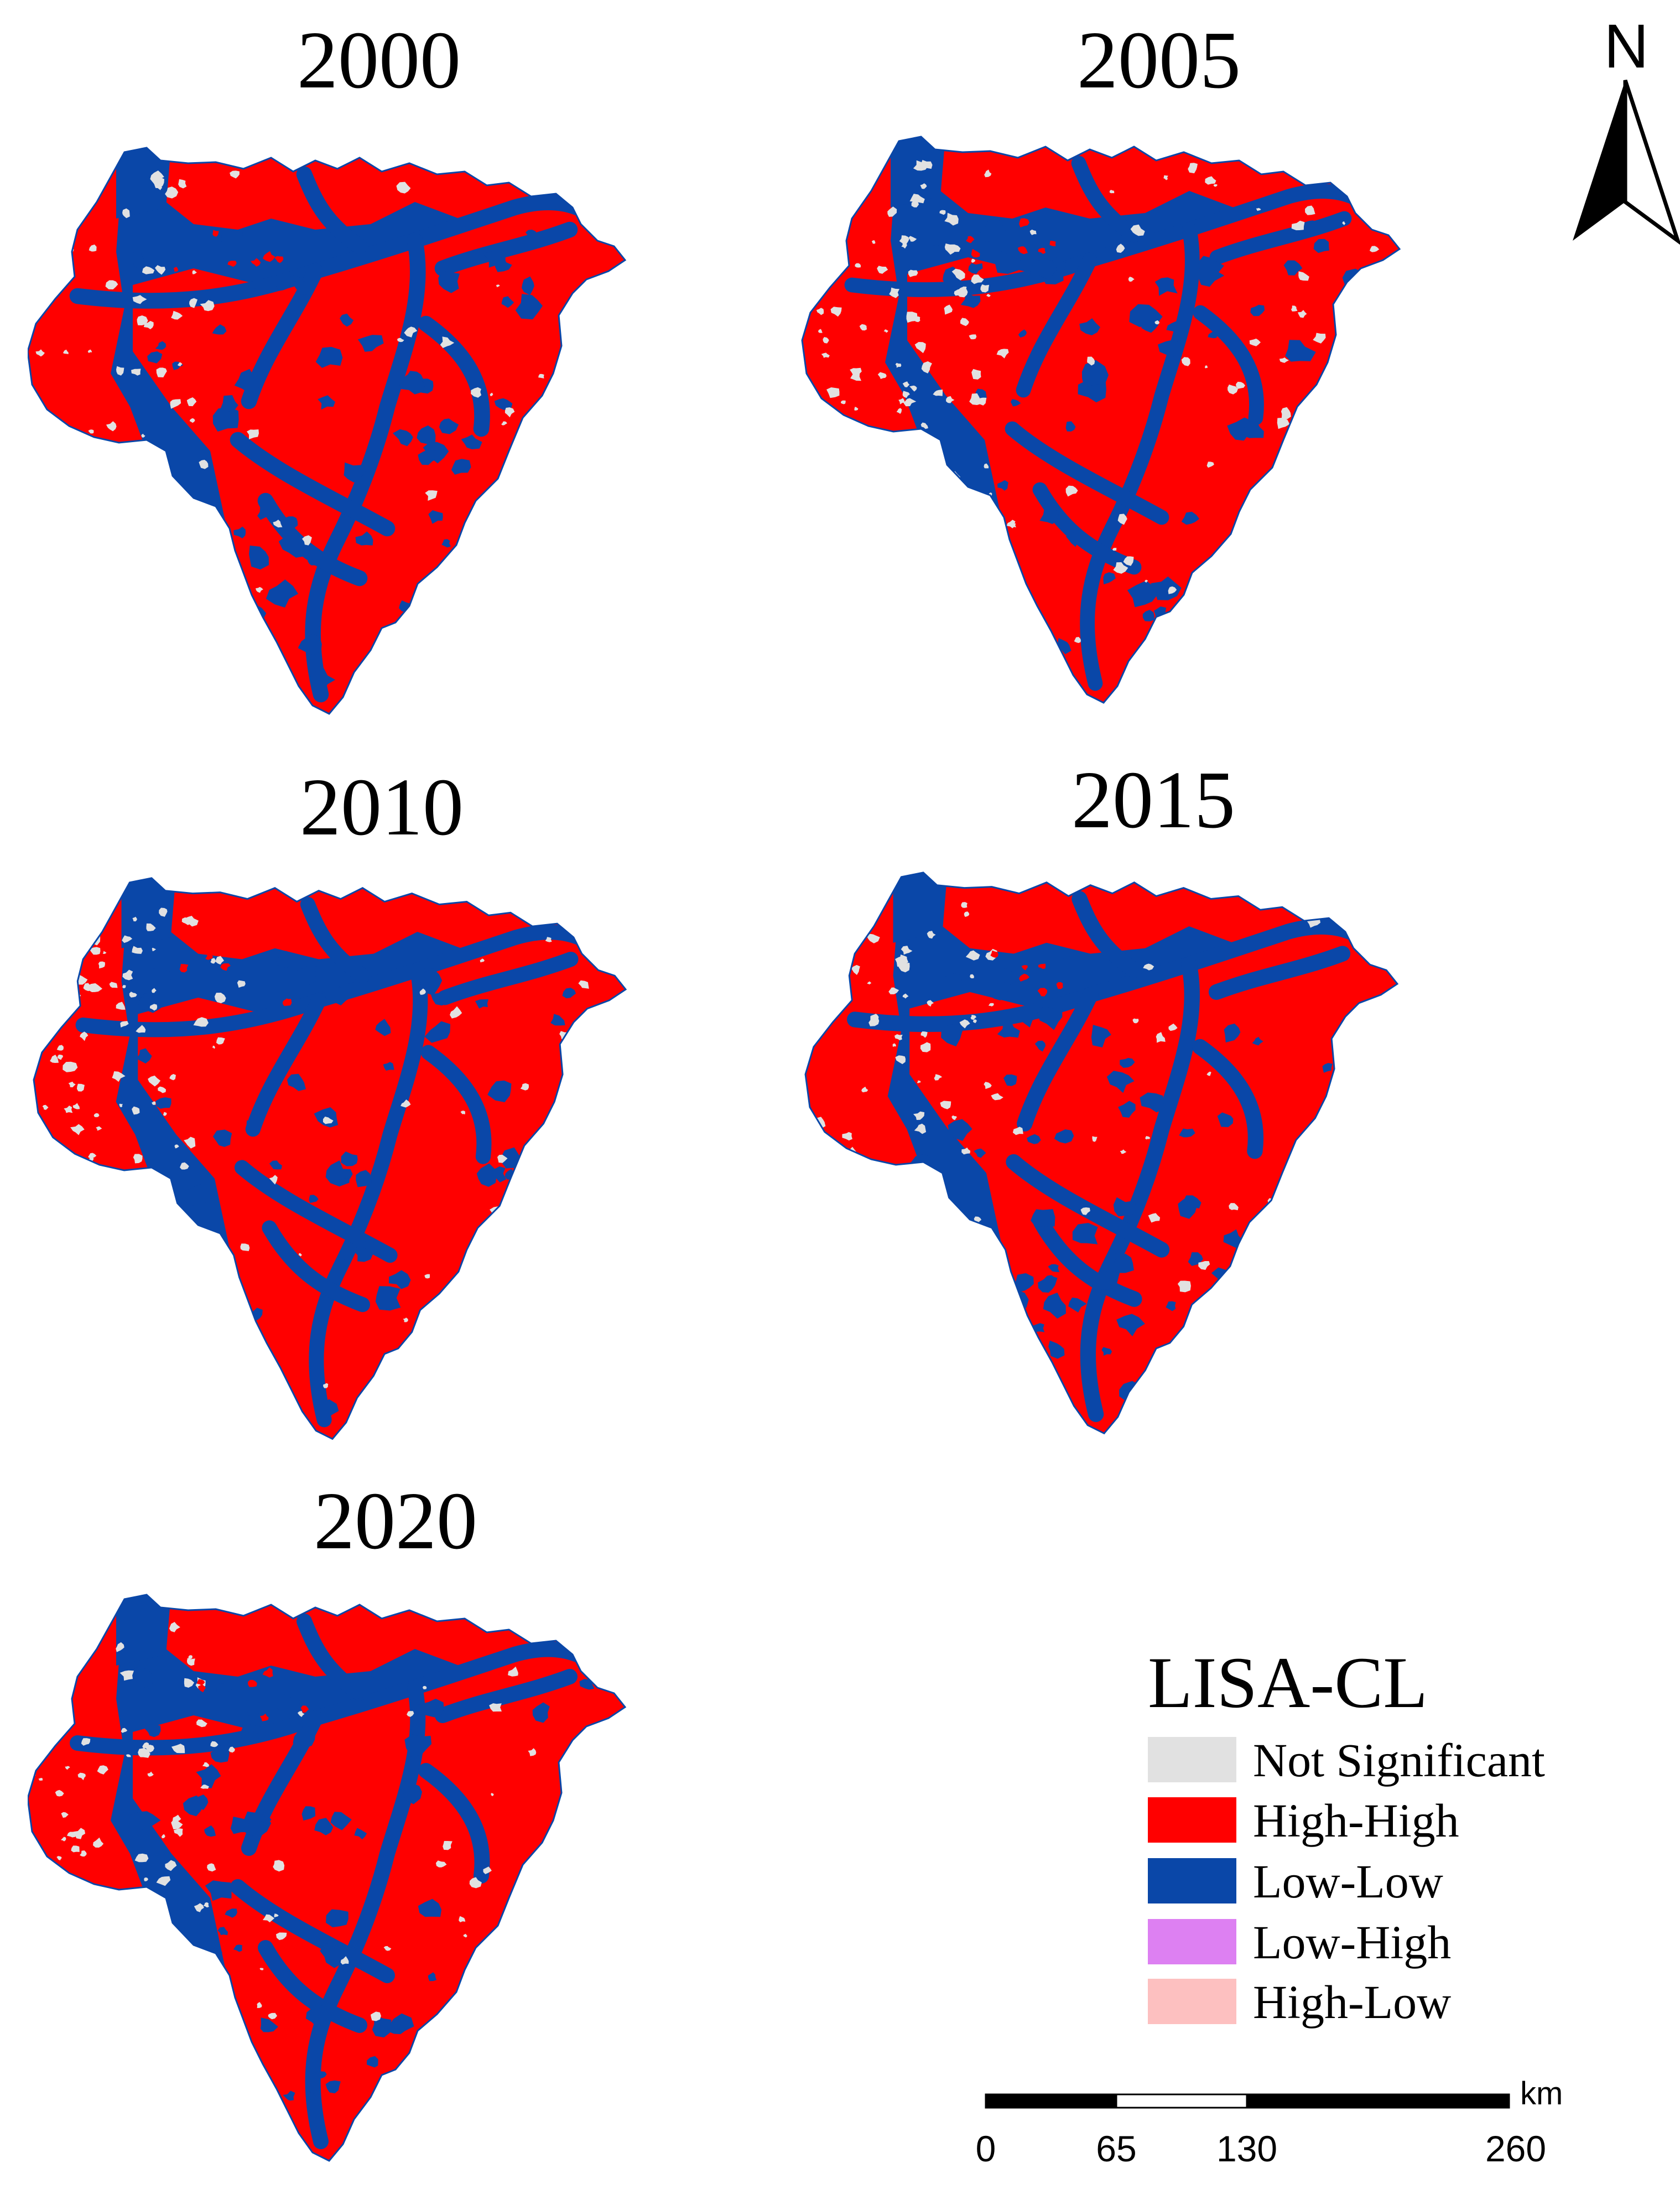 The image size is (1680, 2194). What do you see at coordinates (1051, 2101) in the screenshot?
I see `scale-segment` at bounding box center [1051, 2101].